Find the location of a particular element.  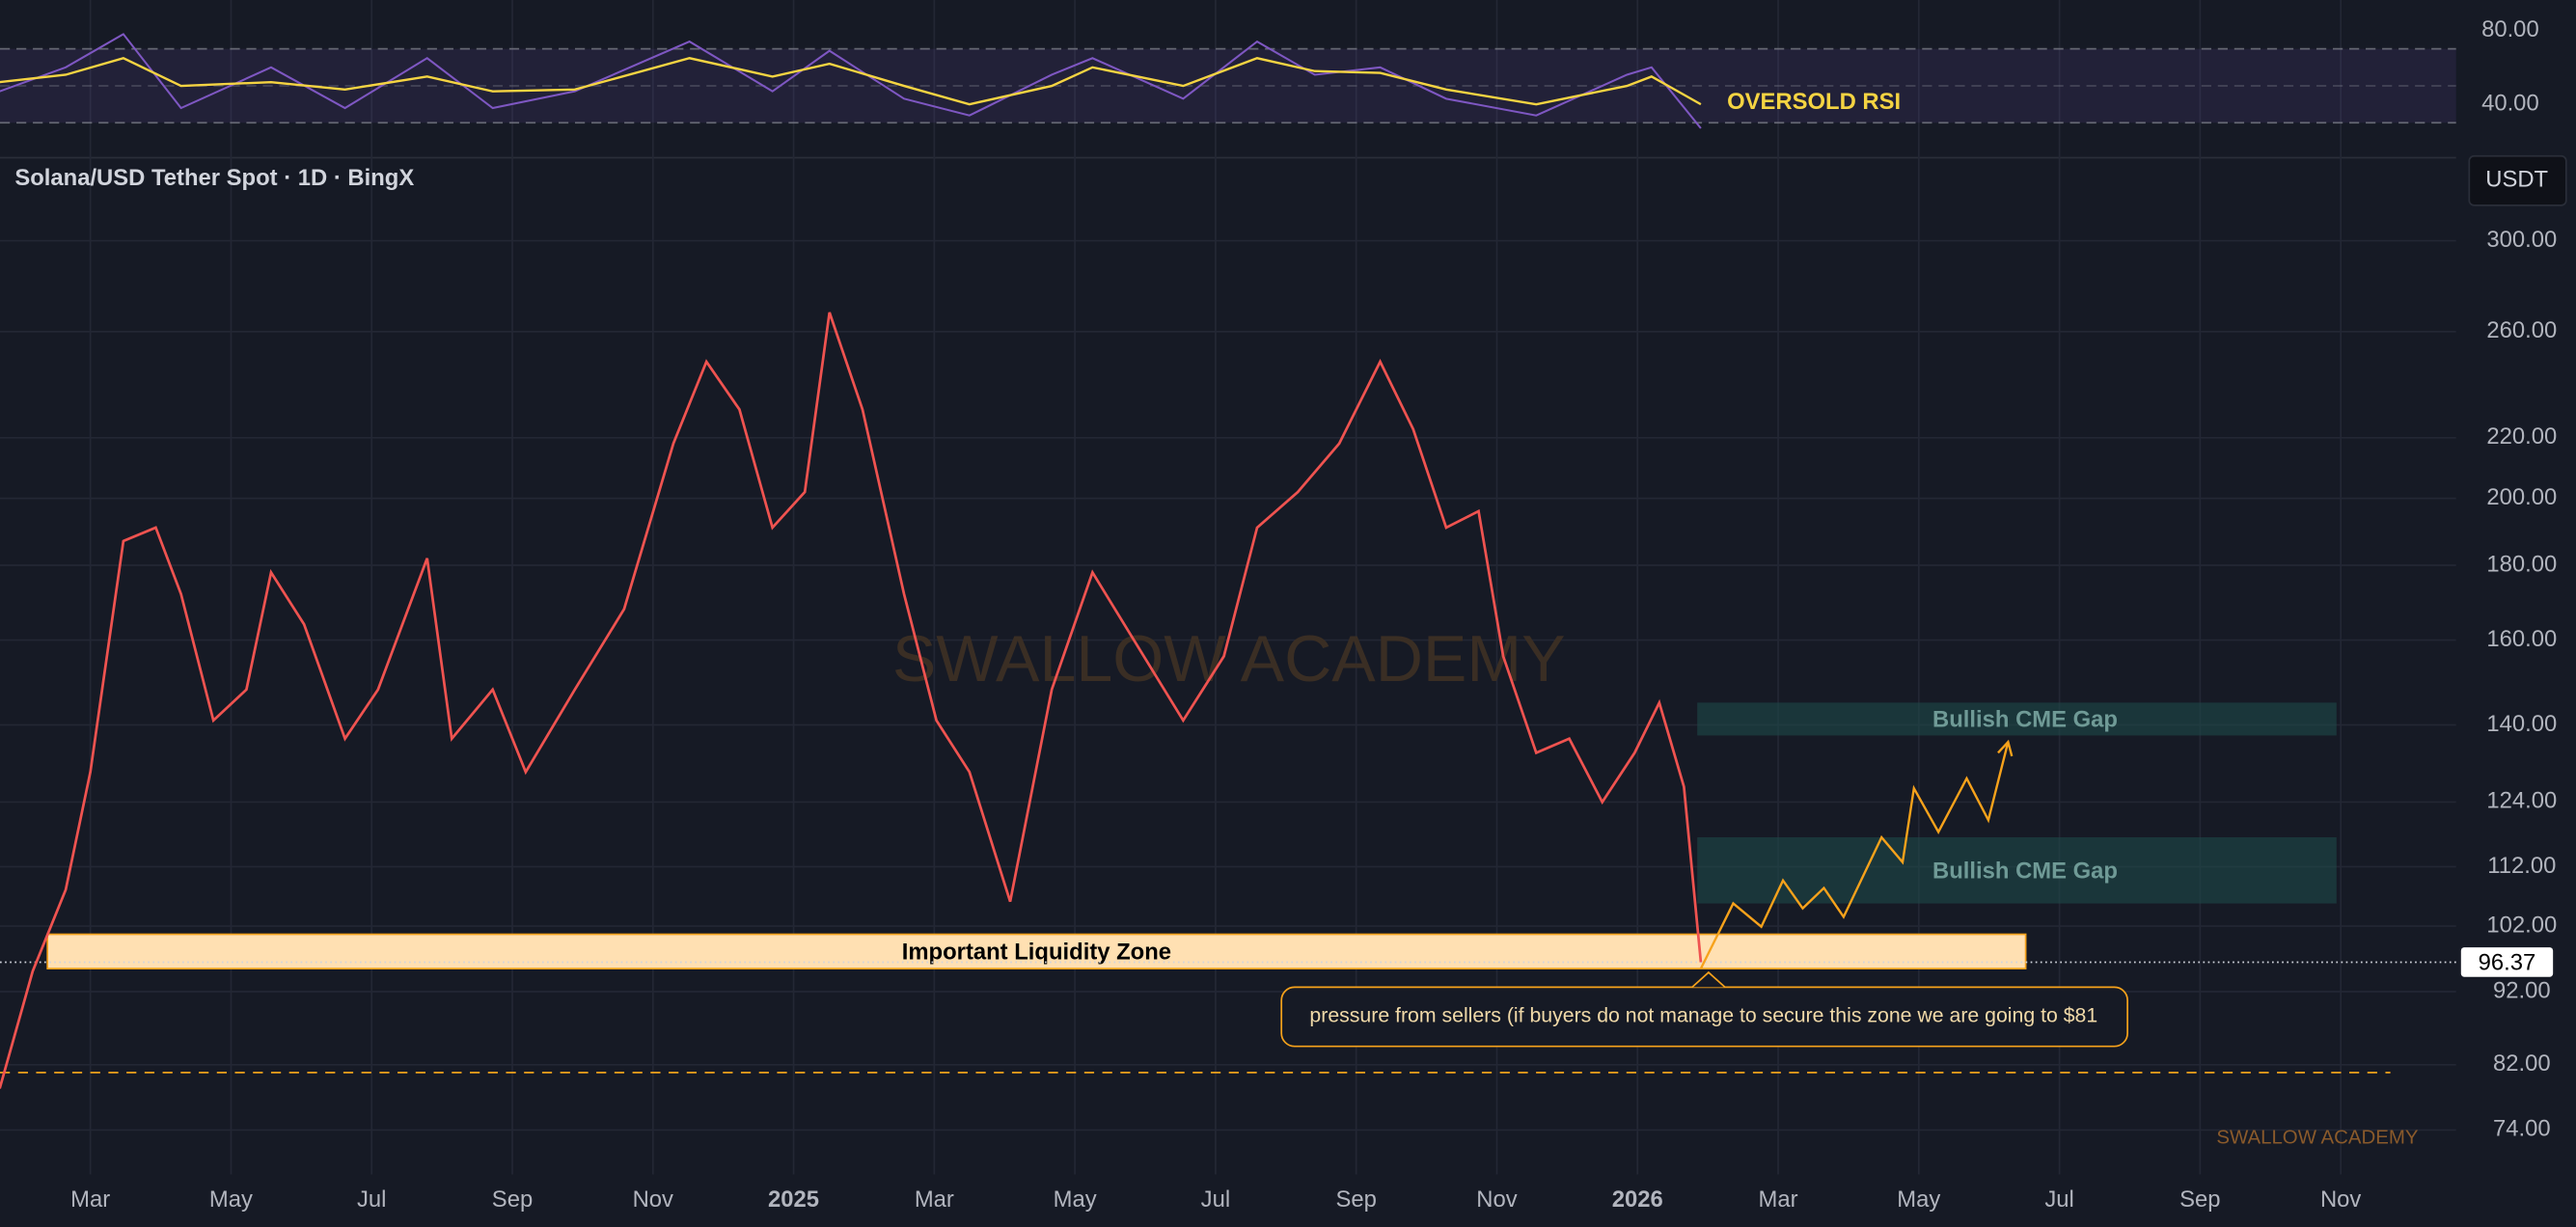

y-tick-label: 200.00 is located at coordinates (2521, 497).